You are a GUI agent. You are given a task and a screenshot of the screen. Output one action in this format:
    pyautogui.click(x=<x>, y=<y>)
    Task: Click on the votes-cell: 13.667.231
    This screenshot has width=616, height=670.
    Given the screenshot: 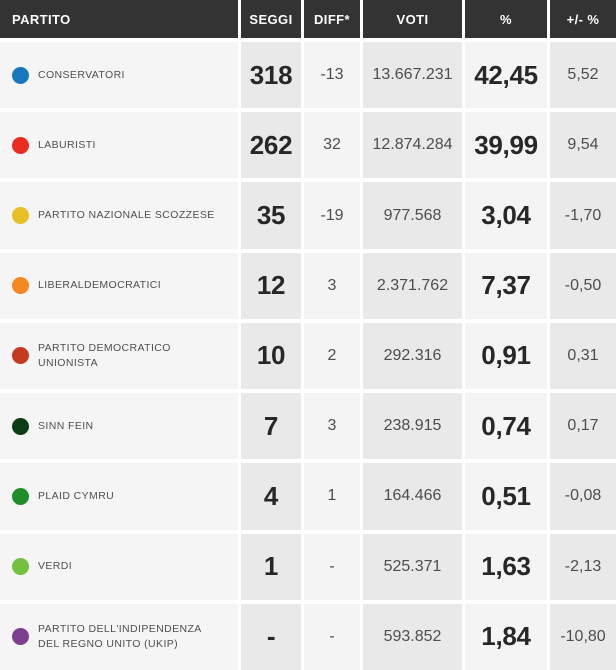 What is the action you would take?
    pyautogui.click(x=412, y=75)
    